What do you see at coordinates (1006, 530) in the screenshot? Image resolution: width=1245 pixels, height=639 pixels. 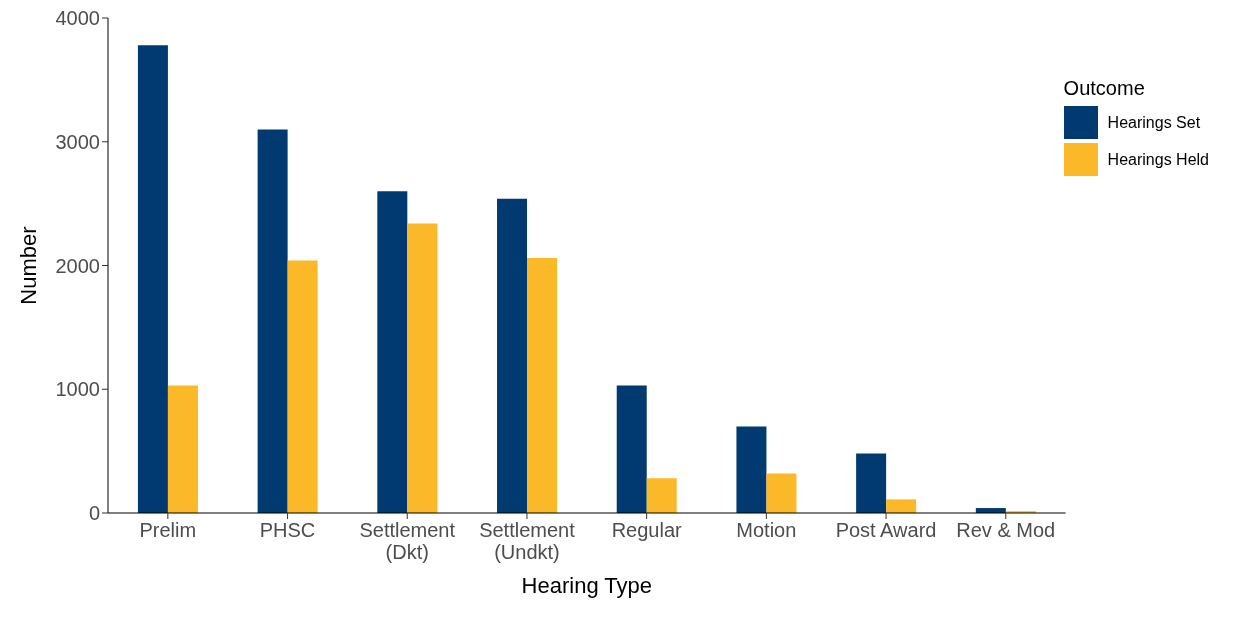 I see `x-tick-label: Rev & Mod` at bounding box center [1006, 530].